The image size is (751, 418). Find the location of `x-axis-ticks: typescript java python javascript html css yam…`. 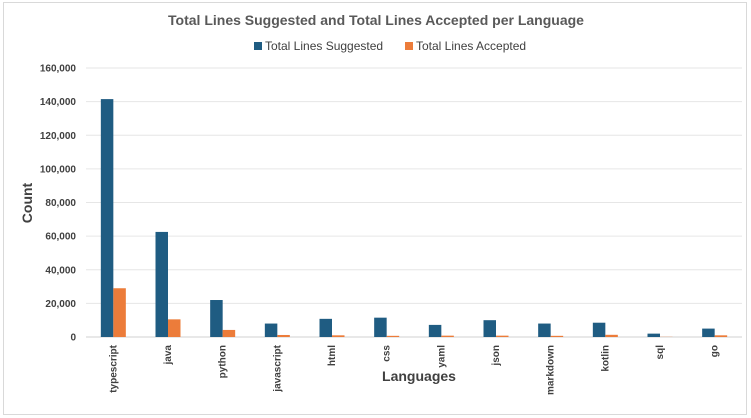

x-axis-ticks: typescript java python javascript html css yam… is located at coordinates (414, 369).